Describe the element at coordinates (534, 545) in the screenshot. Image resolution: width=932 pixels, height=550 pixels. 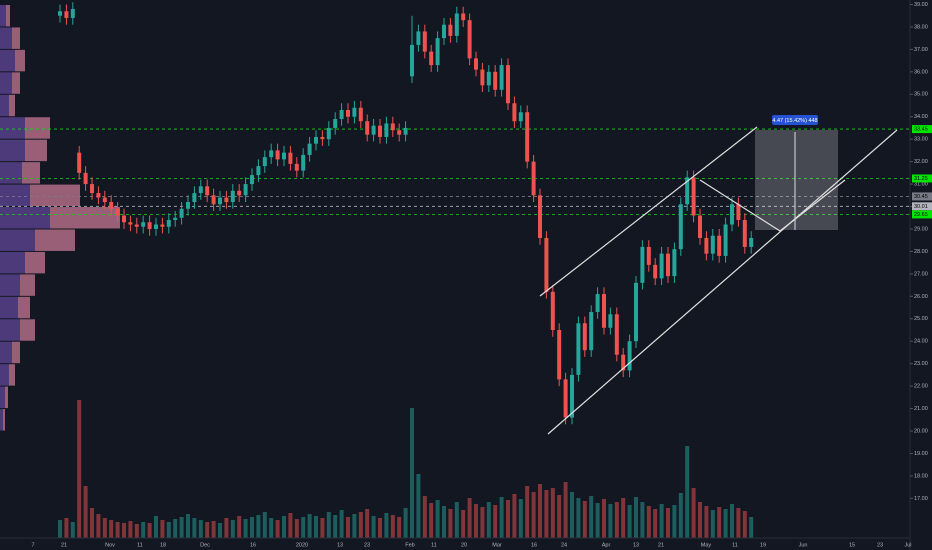
I see `x-tick-label: 16` at that location.